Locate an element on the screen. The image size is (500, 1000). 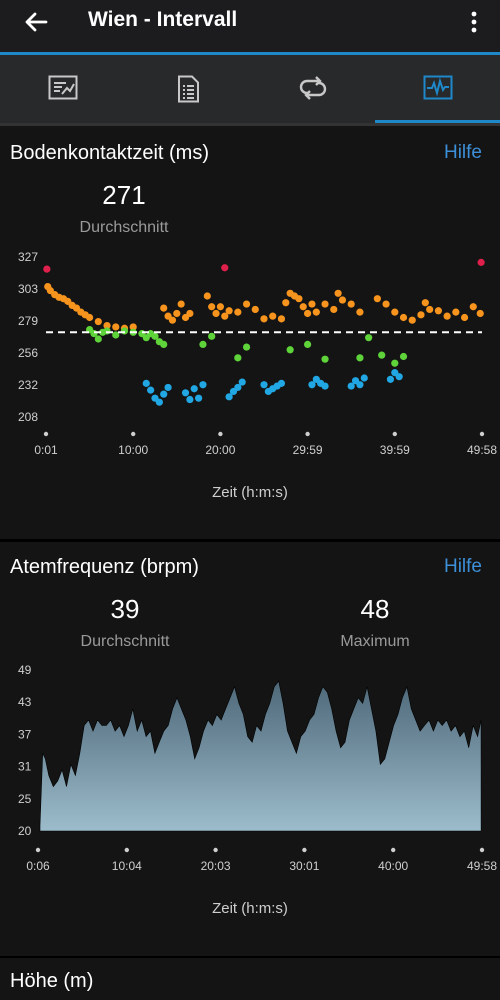
card-title: Höhe (m) is located at coordinates (52, 981).